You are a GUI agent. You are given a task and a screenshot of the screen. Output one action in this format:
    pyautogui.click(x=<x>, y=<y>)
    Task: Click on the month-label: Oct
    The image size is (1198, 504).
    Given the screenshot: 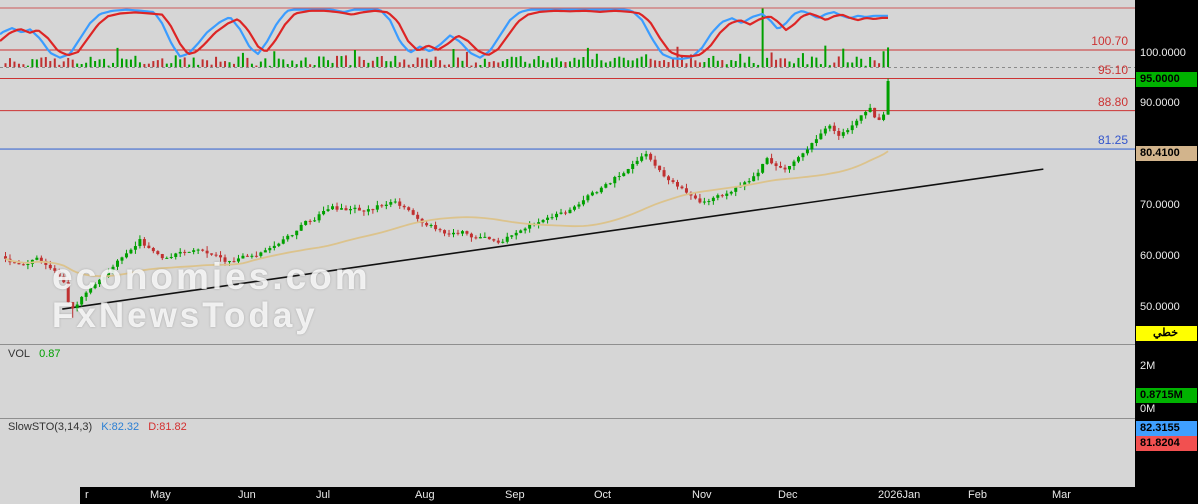 What is the action you would take?
    pyautogui.click(x=603, y=495)
    